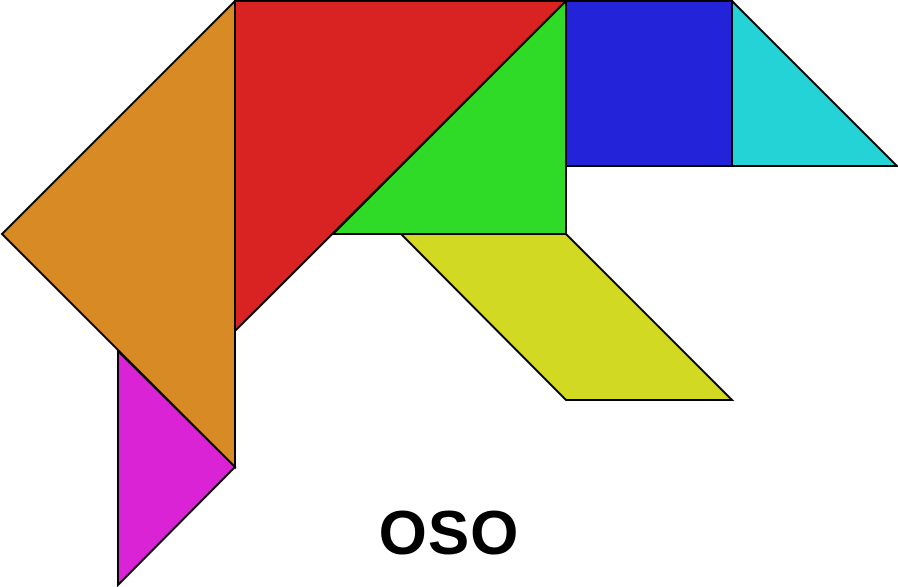 This screenshot has width=898, height=587. Describe the element at coordinates (566, 317) in the screenshot. I see `piece-parallelogram-yellow` at that location.